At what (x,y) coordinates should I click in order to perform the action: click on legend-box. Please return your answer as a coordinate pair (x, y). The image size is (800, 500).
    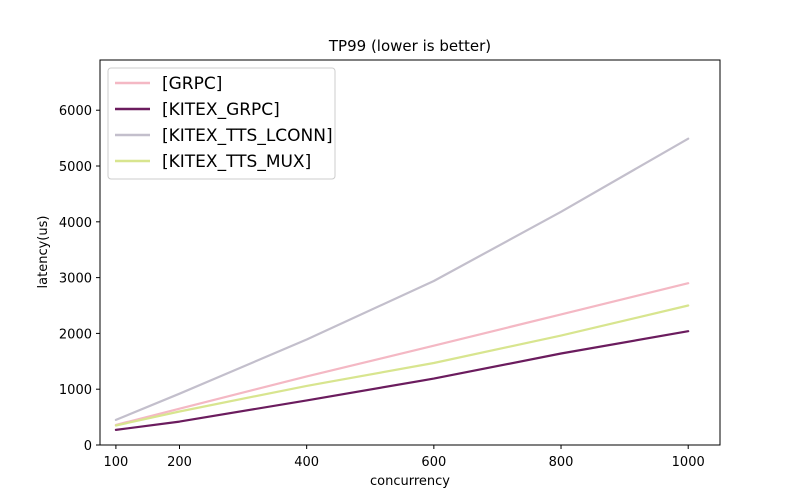
    Looking at the image, I should click on (221, 123).